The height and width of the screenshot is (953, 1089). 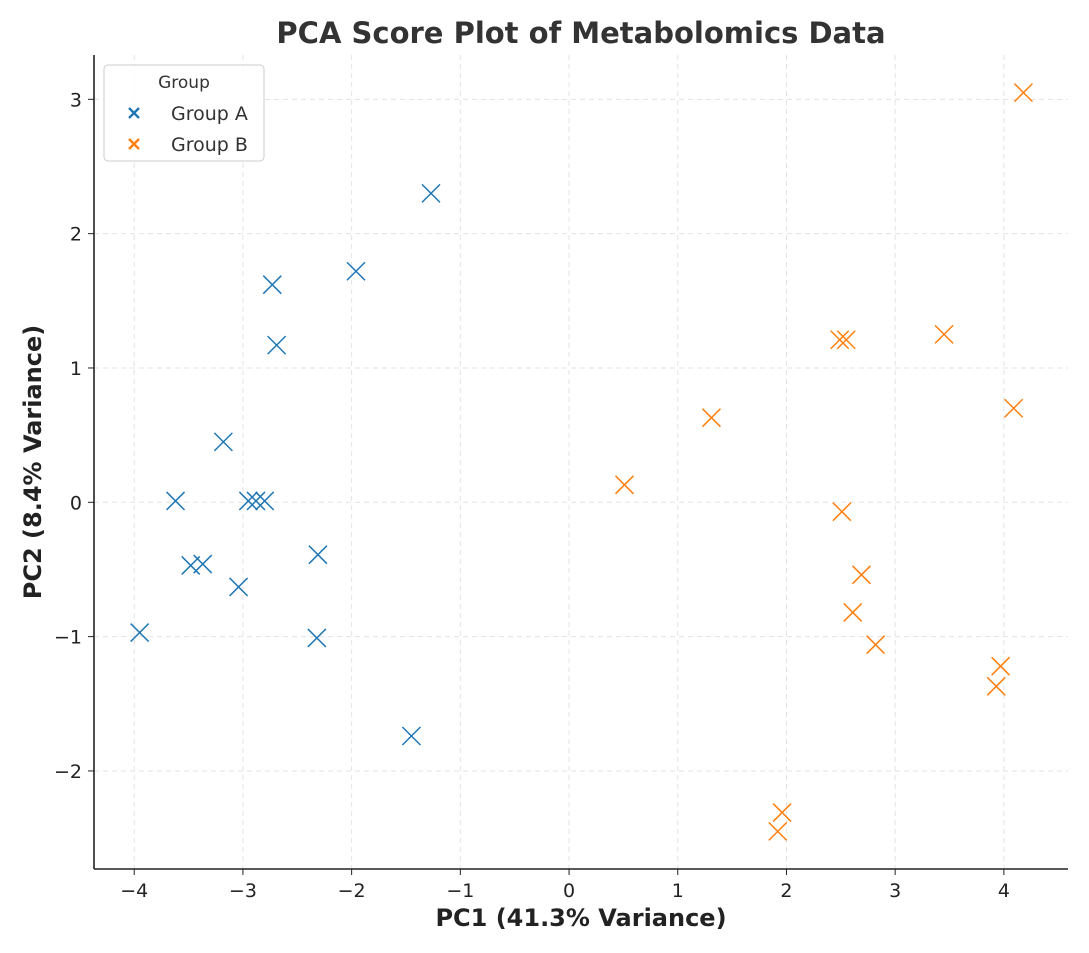 I want to click on x-tick-label: −1, so click(x=460, y=891).